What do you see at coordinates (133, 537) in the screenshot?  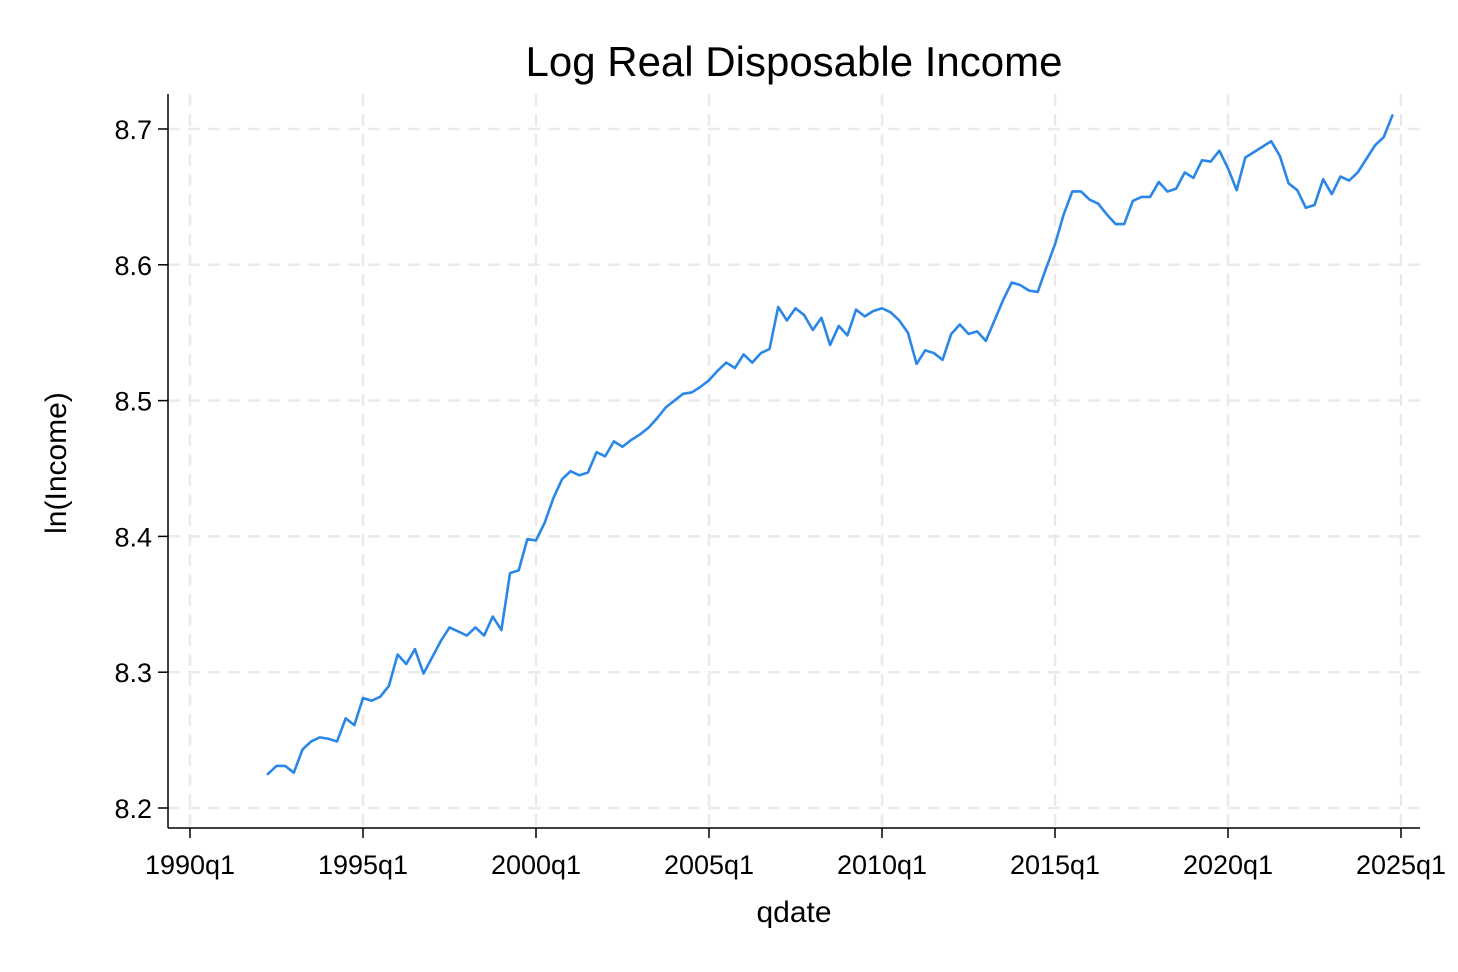 I see `y-tick-label: 8.4` at bounding box center [133, 537].